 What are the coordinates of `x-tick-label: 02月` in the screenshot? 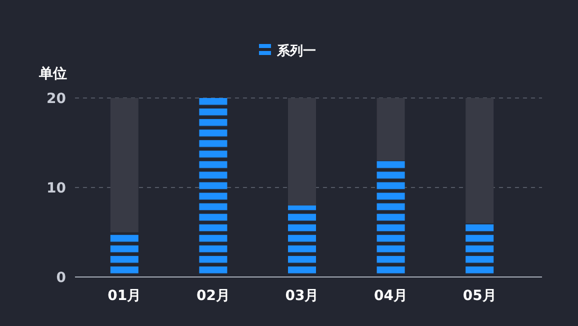 It's located at (213, 296).